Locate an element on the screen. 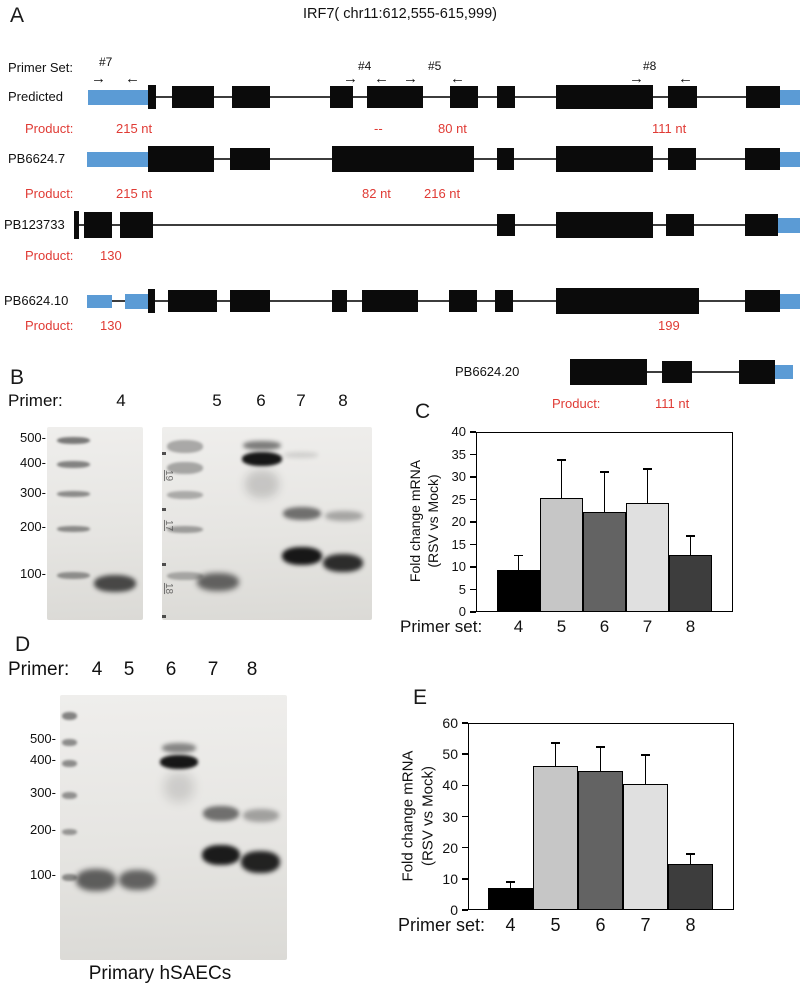  gel-edge-mark is located at coordinates (164, 453).